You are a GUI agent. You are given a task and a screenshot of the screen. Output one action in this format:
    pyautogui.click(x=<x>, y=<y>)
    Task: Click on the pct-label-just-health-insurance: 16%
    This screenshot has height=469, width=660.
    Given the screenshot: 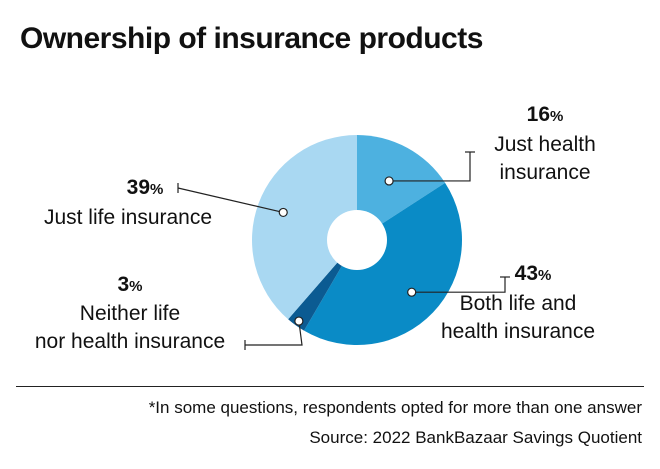 What is the action you would take?
    pyautogui.click(x=545, y=114)
    